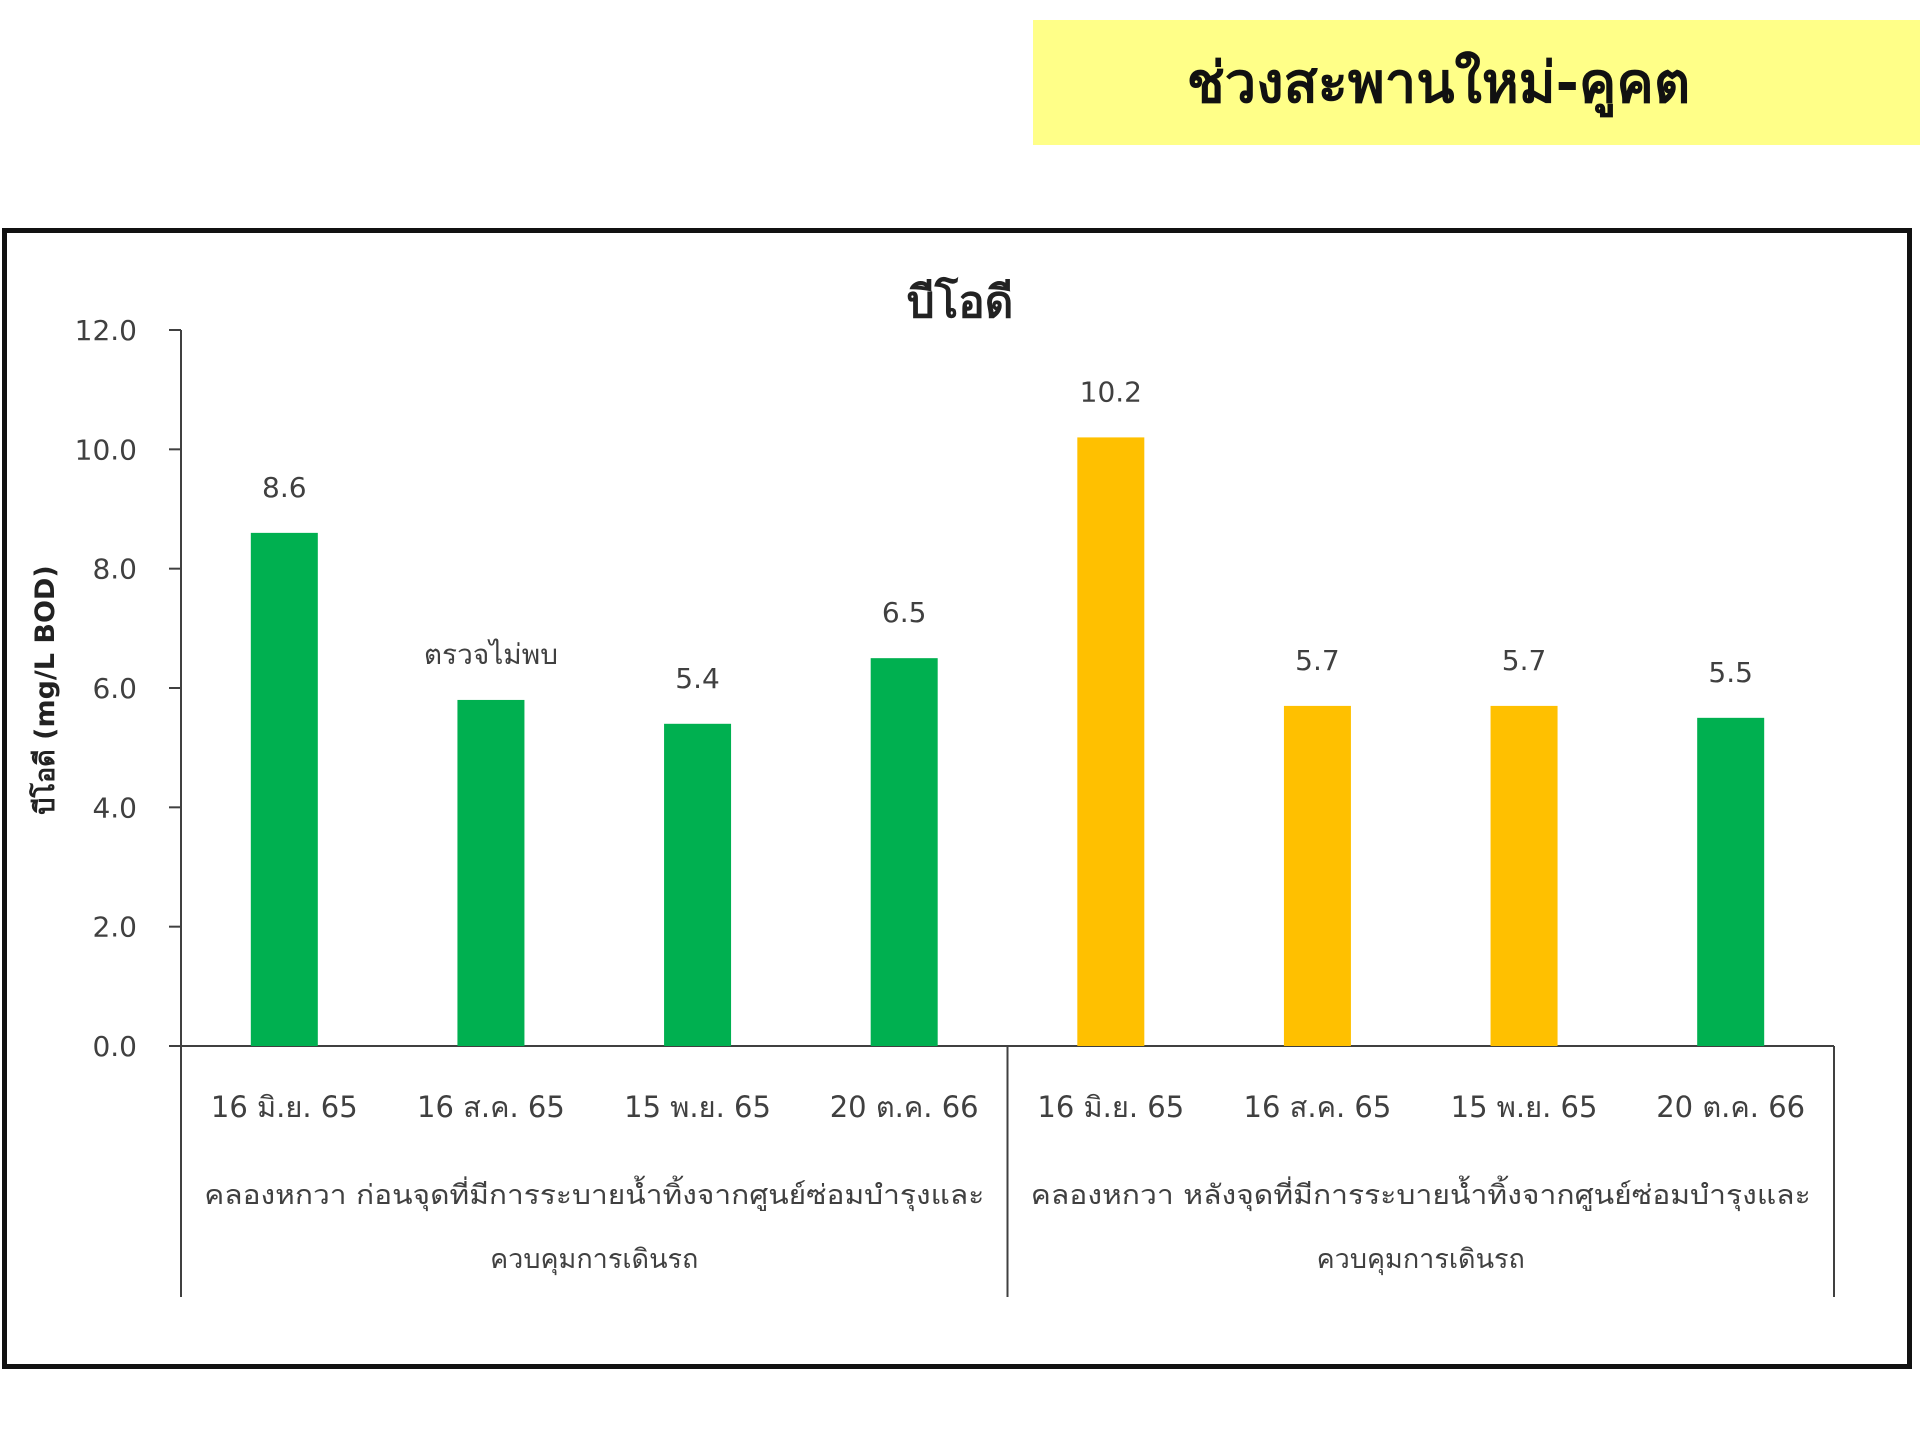 This screenshot has height=1440, width=1920. I want to click on title-banner: ช่วงสะพานใหม่-คูคต, so click(1476, 82).